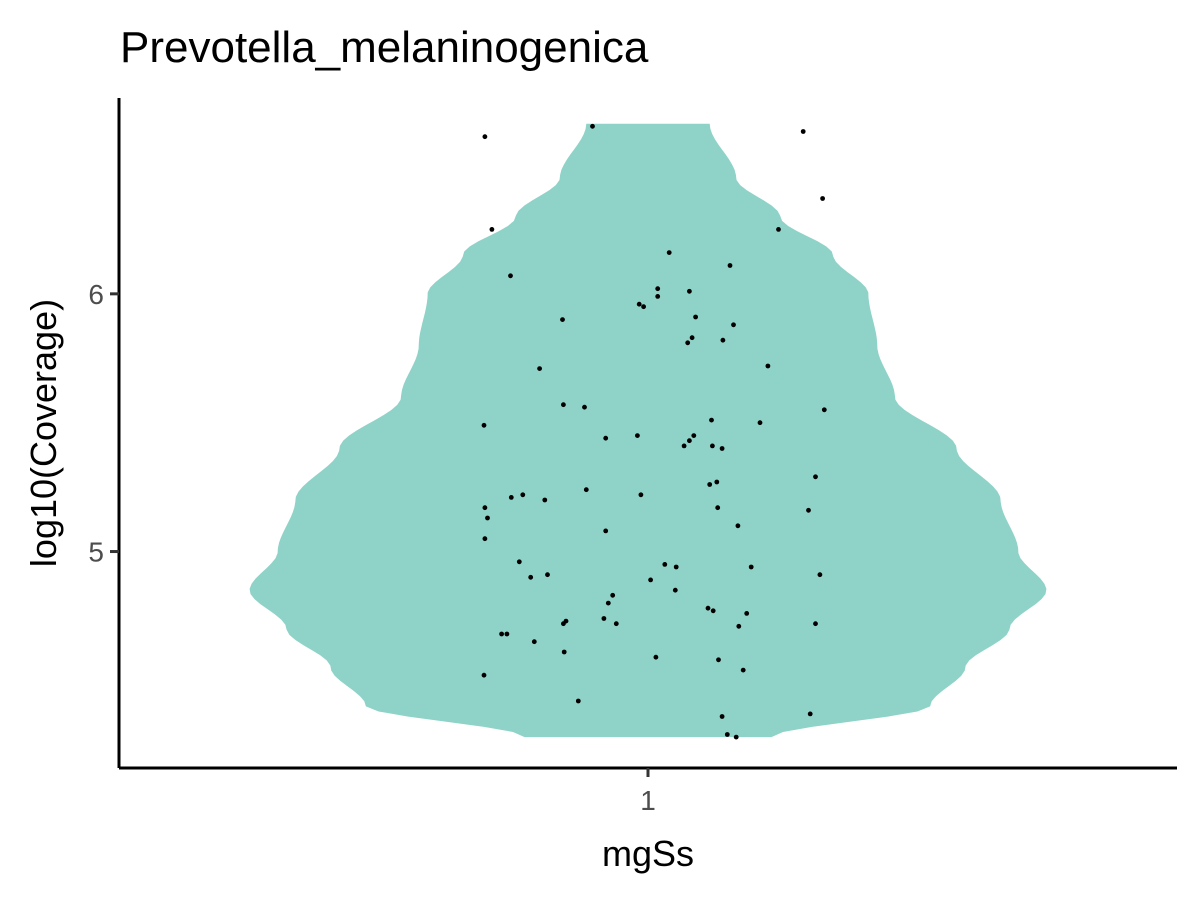  Describe the element at coordinates (648, 853) in the screenshot. I see `x-axis-title: mgSs` at that location.